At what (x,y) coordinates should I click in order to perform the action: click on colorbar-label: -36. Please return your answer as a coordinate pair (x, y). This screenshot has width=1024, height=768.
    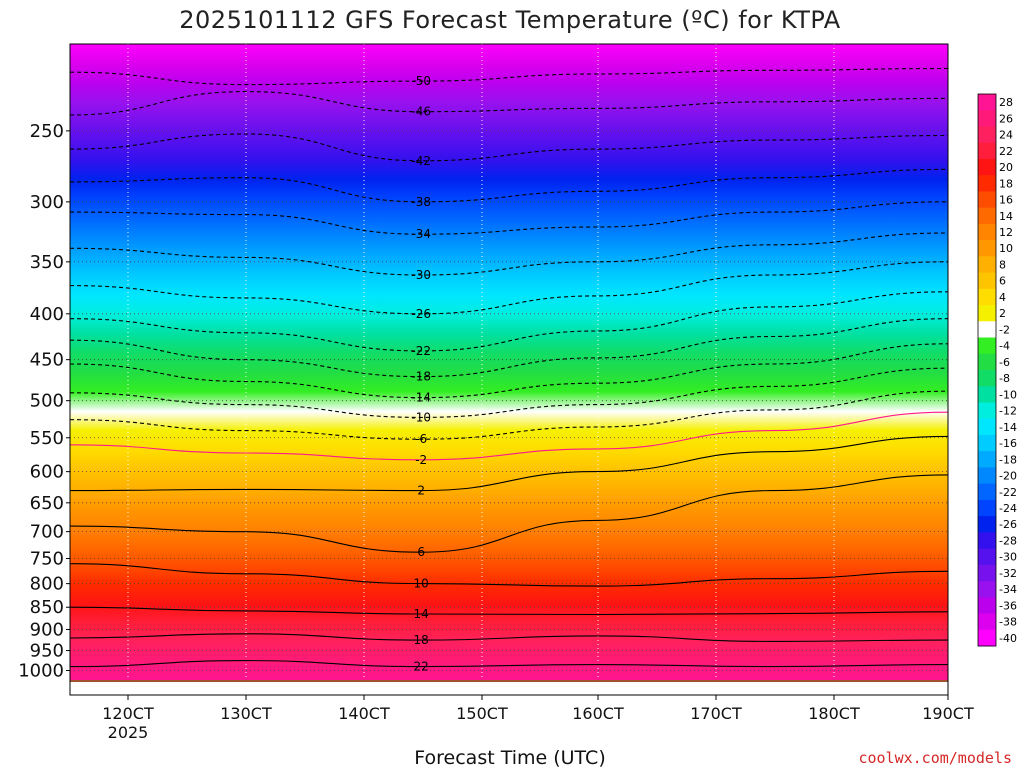
    Looking at the image, I should click on (1008, 605).